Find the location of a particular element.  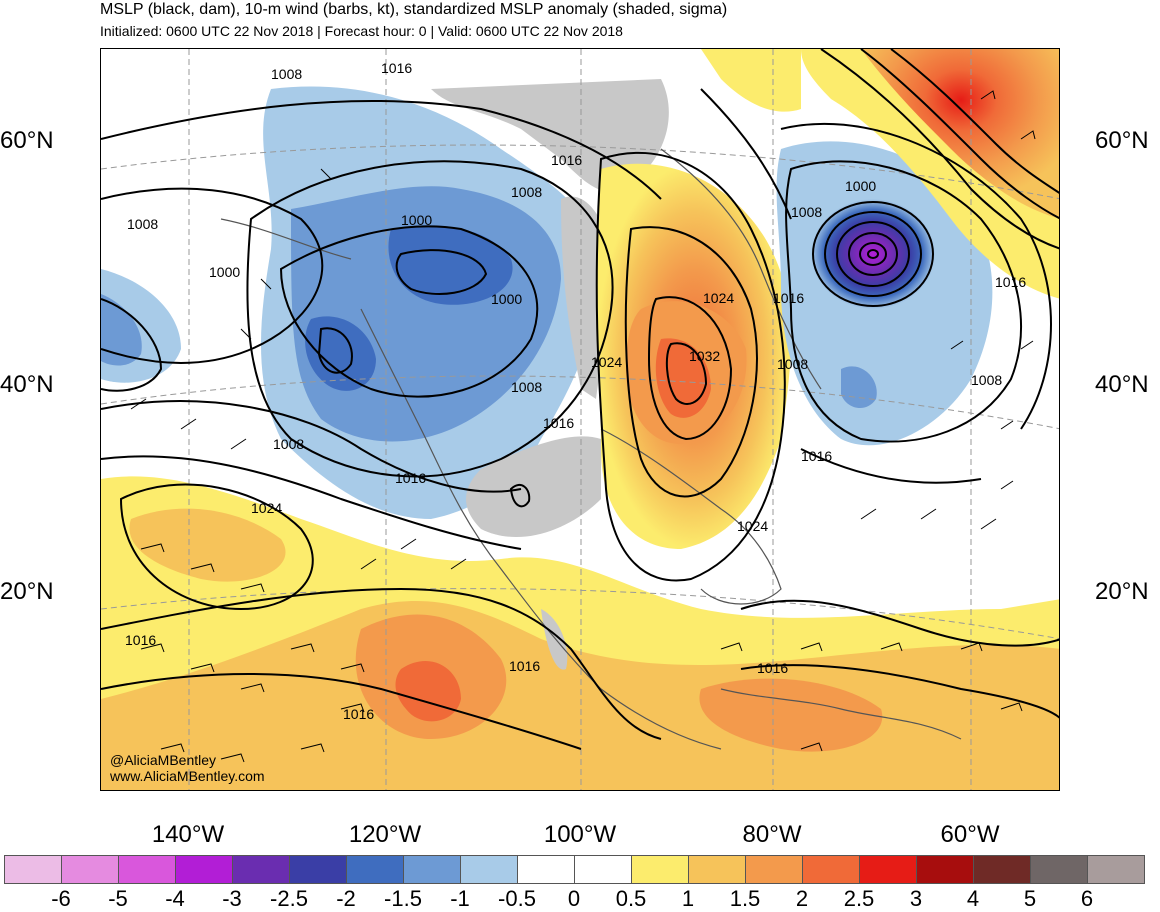

lon-label: 100°W is located at coordinates (580, 834).